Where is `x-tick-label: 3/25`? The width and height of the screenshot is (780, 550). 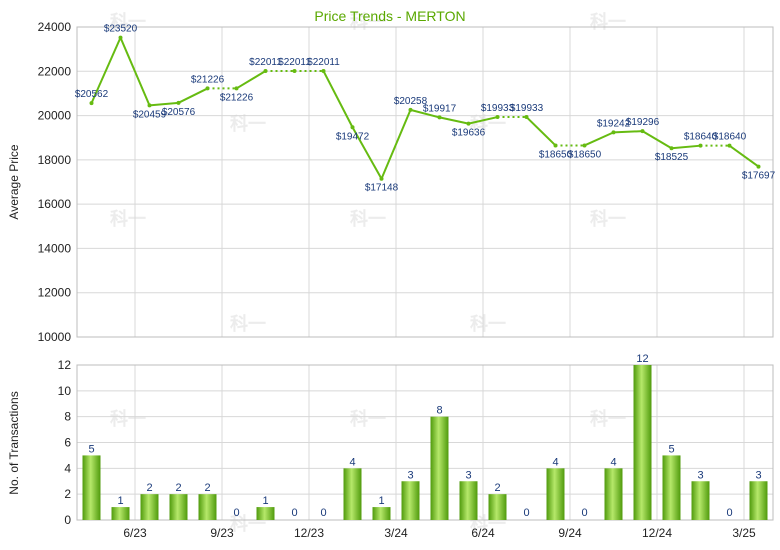
x-tick-label: 3/25 is located at coordinates (744, 533).